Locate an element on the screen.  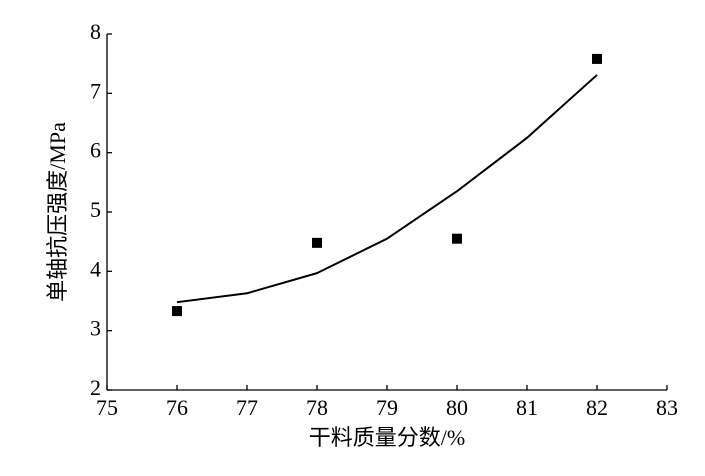
x-tick-label: 81 is located at coordinates (527, 407).